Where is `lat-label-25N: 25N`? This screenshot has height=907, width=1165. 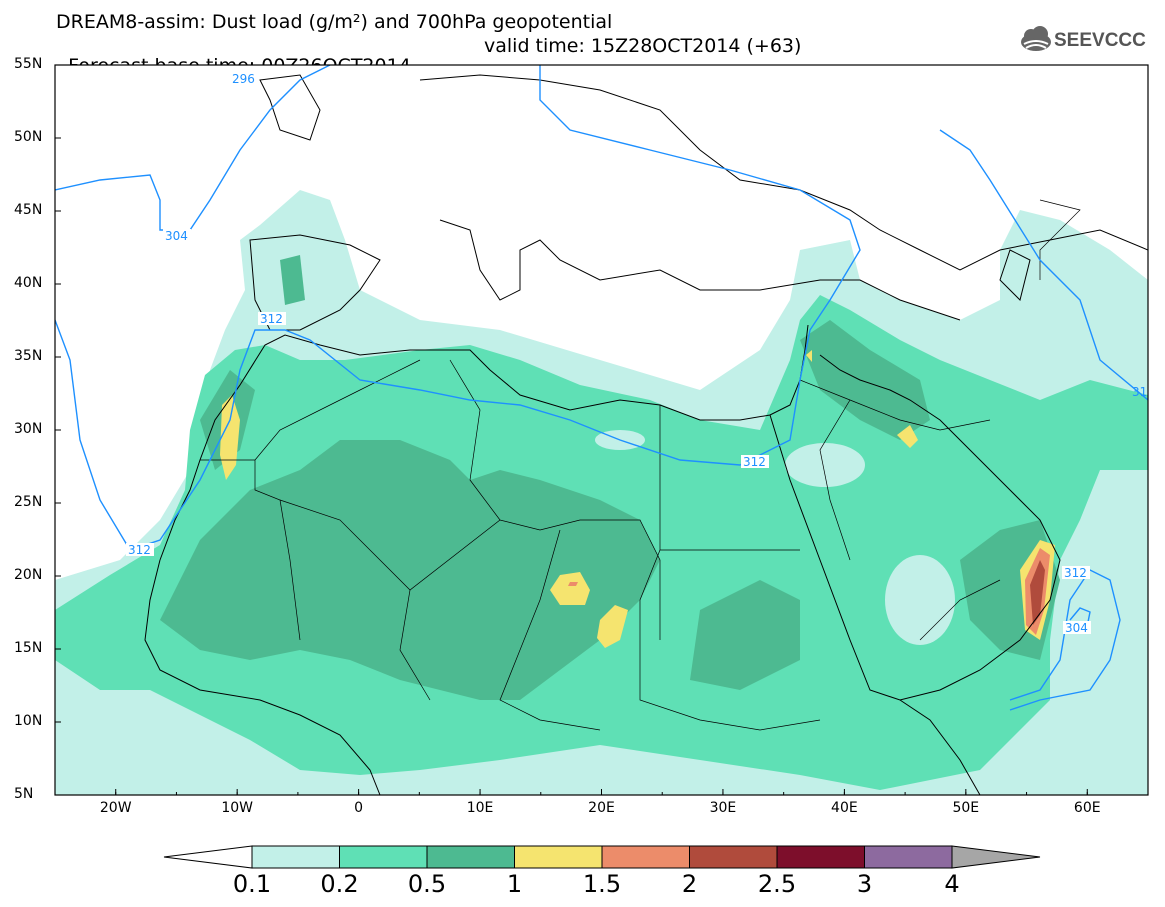 lat-label-25N: 25N is located at coordinates (28, 502).